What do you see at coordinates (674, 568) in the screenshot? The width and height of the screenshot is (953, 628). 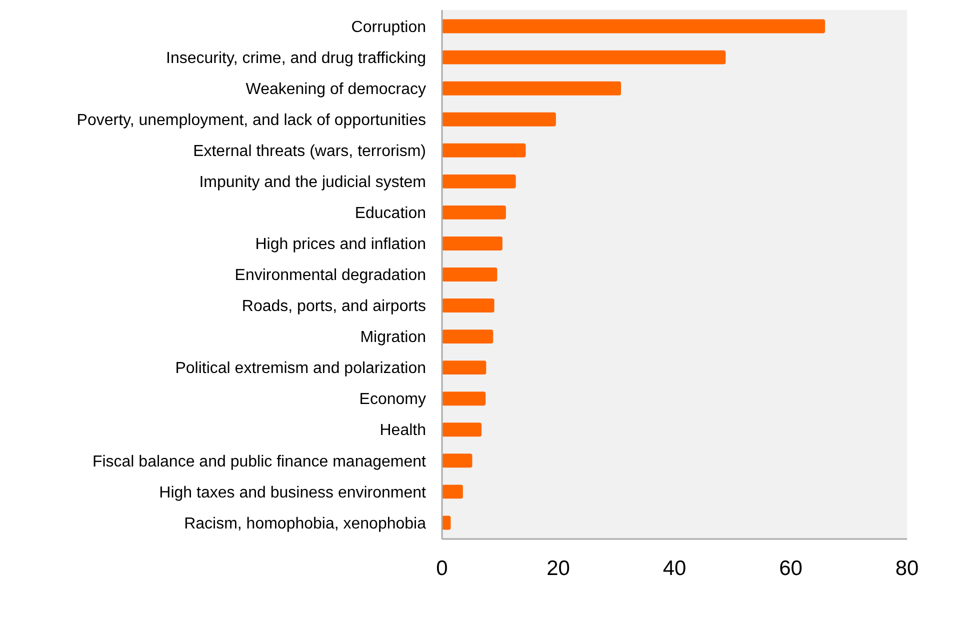 I see `x-tick-label: 40` at bounding box center [674, 568].